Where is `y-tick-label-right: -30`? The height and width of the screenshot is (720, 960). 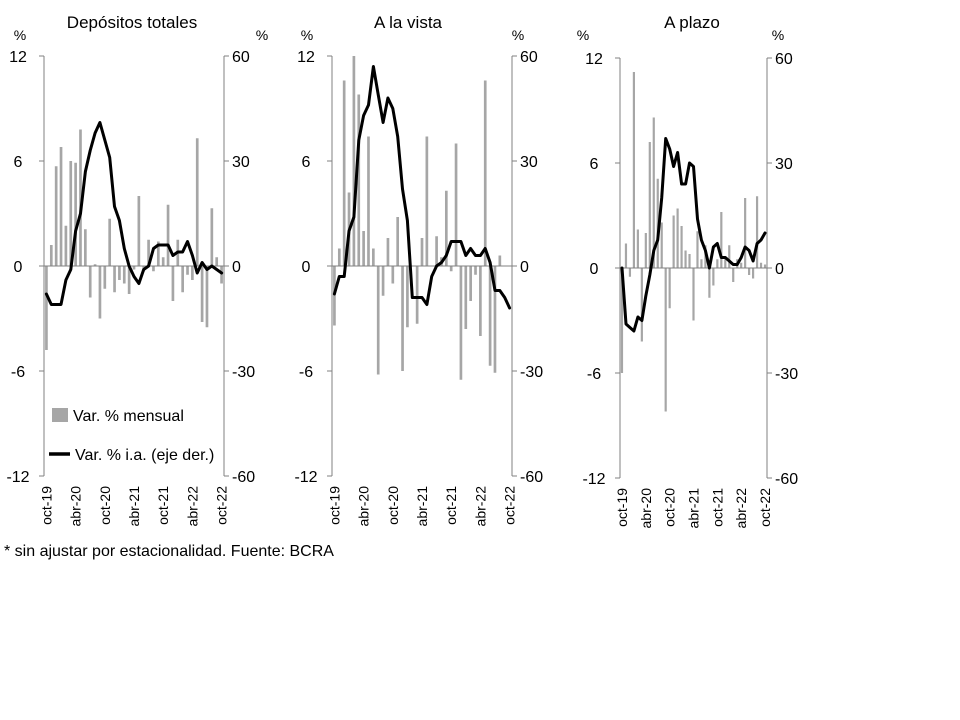
y-tick-label-right: -30 is located at coordinates (786, 374).